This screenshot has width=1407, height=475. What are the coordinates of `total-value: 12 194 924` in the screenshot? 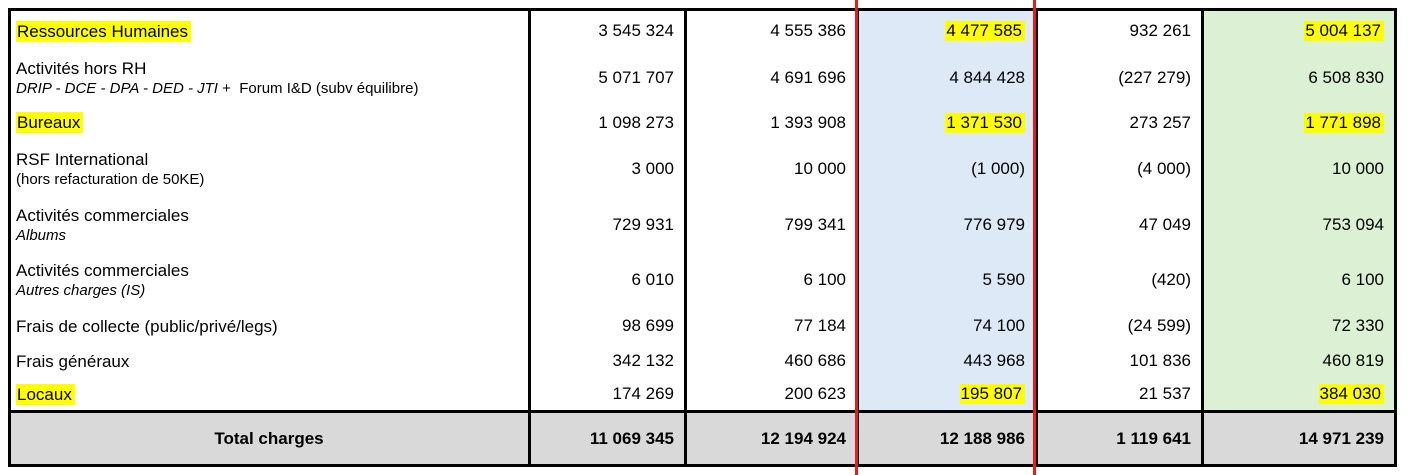 It's located at (803, 438).